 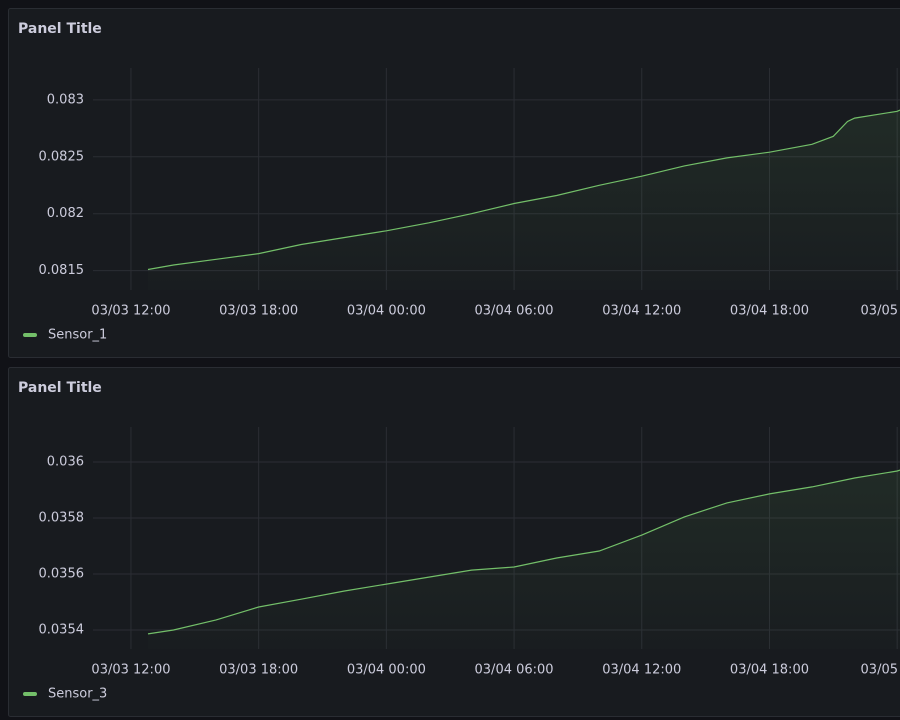 I want to click on y-tick-label: 0.082, so click(x=65, y=213).